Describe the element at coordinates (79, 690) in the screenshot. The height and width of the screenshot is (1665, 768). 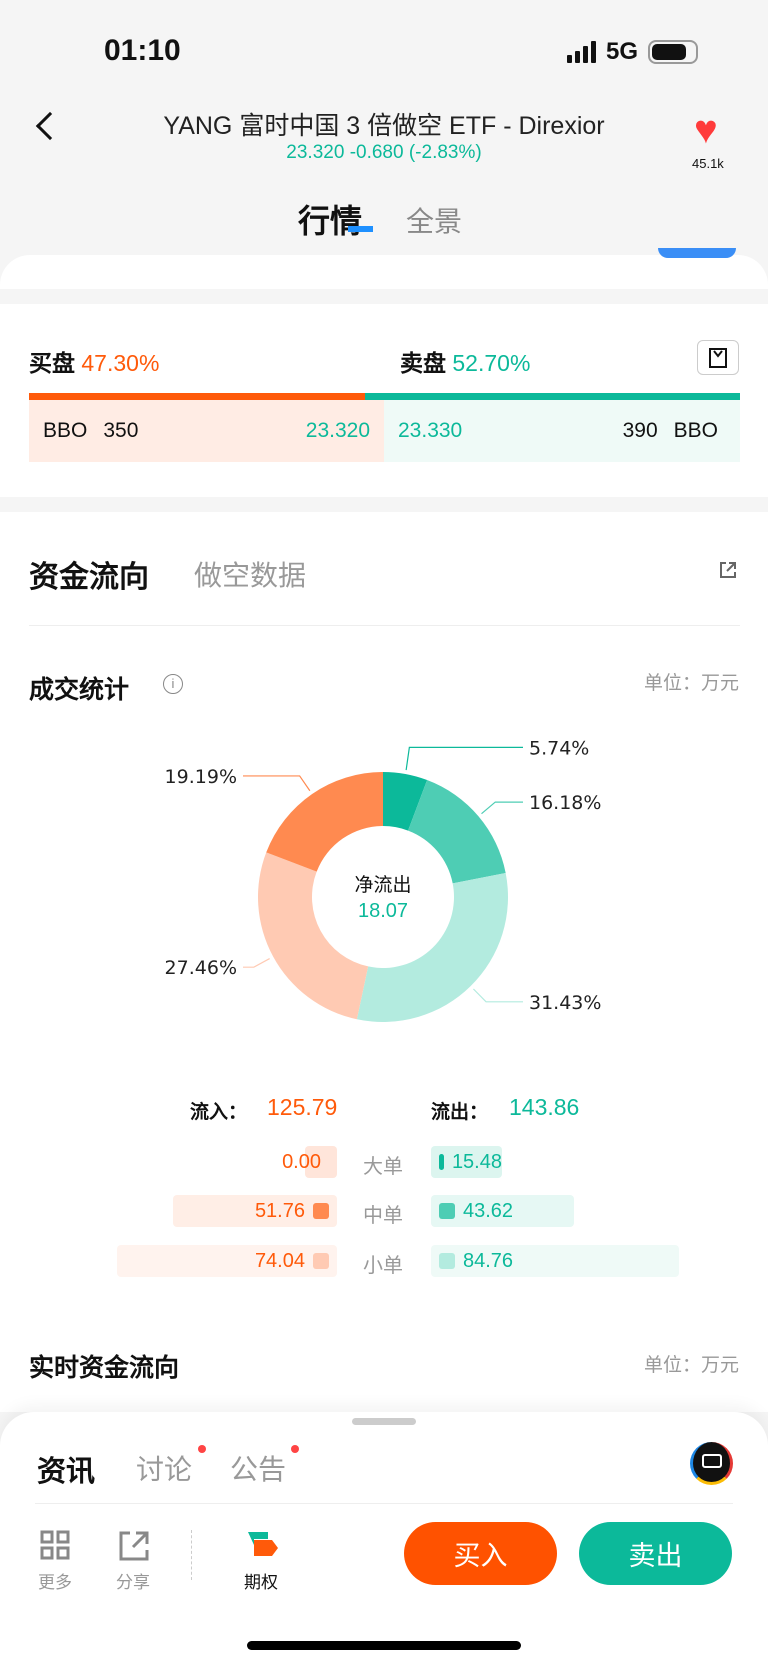
I see `stats-title: 成交统计` at that location.